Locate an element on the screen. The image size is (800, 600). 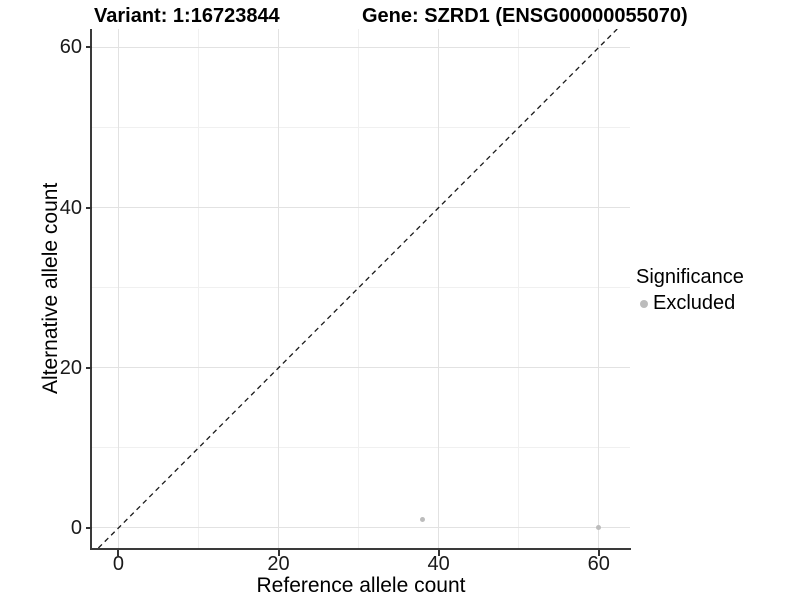
y-tick-label: 0 is located at coordinates (76, 527).